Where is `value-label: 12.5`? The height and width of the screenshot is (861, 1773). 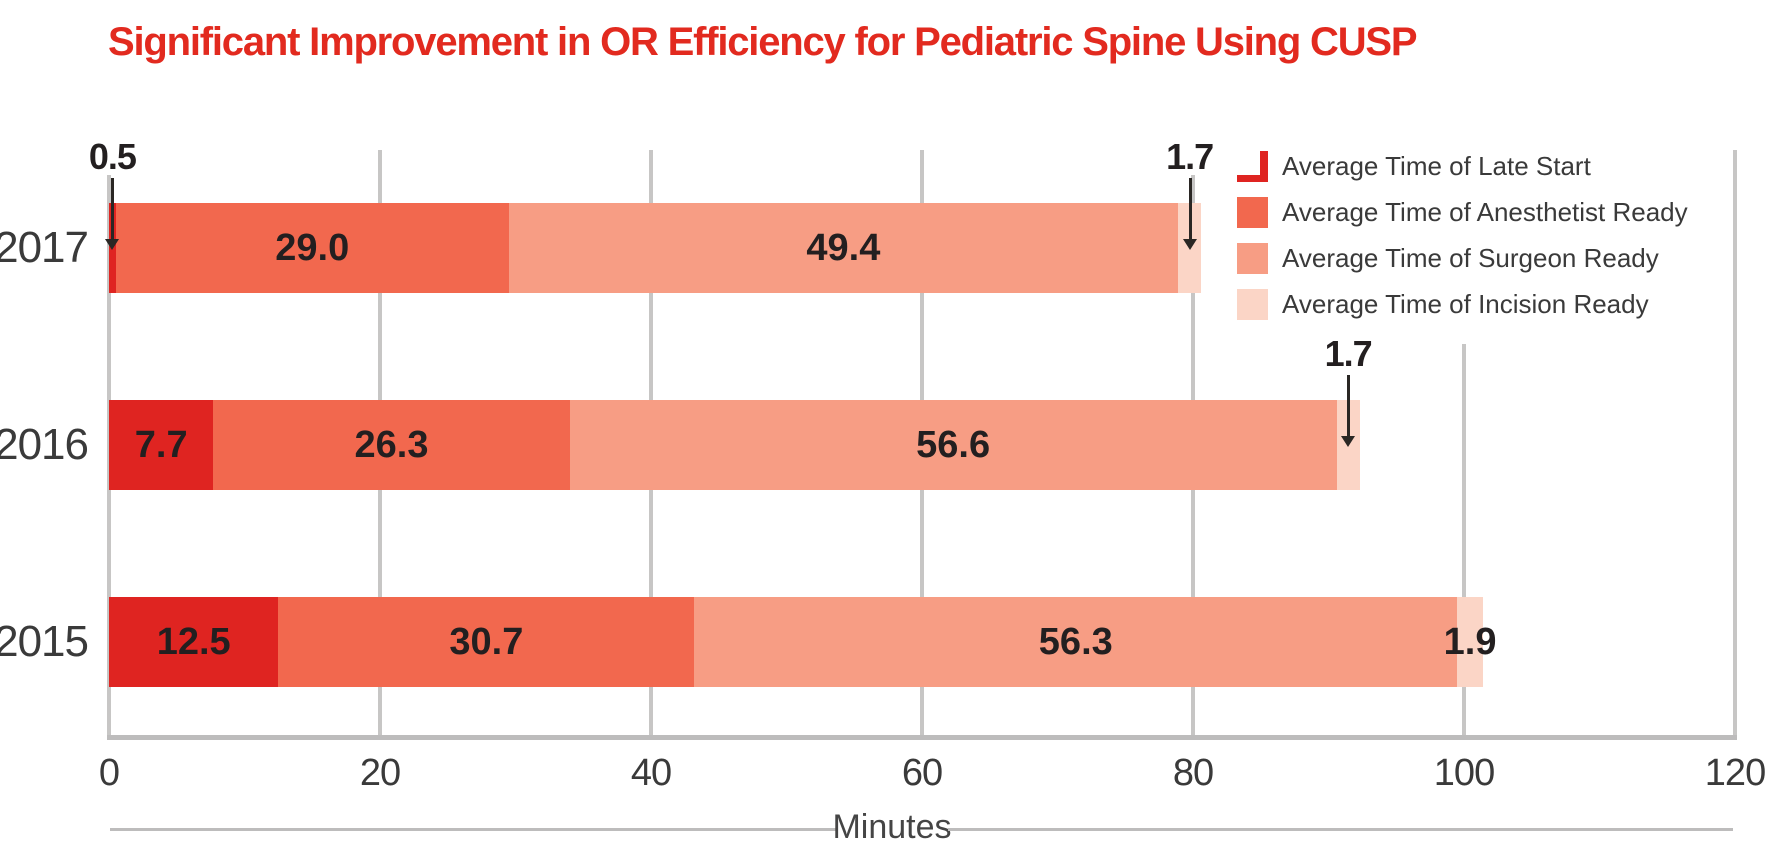 value-label: 12.5 is located at coordinates (193, 642).